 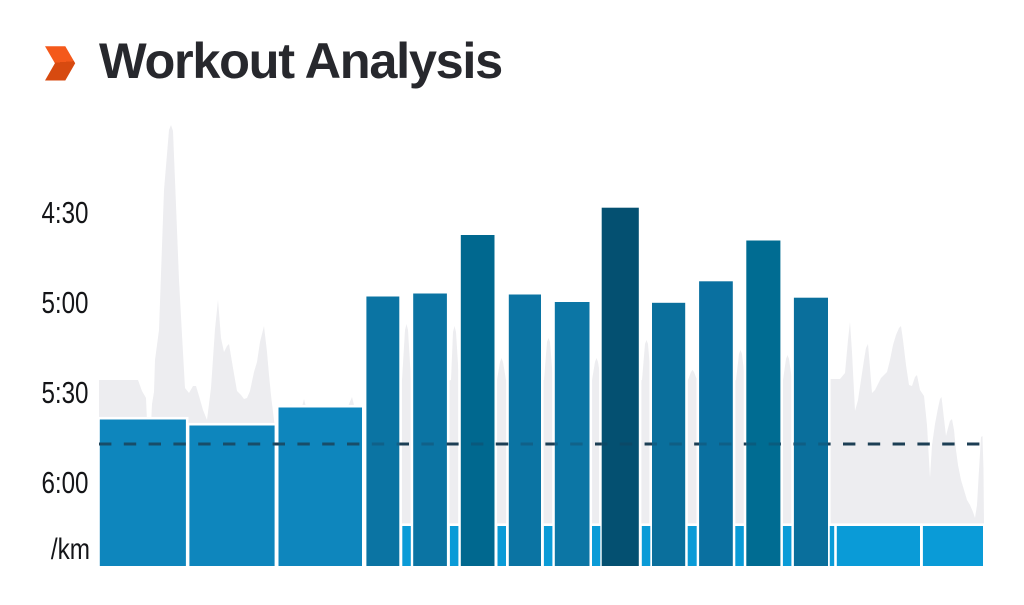 What do you see at coordinates (64, 392) in the screenshot?
I see `svg-text: 5:30` at bounding box center [64, 392].